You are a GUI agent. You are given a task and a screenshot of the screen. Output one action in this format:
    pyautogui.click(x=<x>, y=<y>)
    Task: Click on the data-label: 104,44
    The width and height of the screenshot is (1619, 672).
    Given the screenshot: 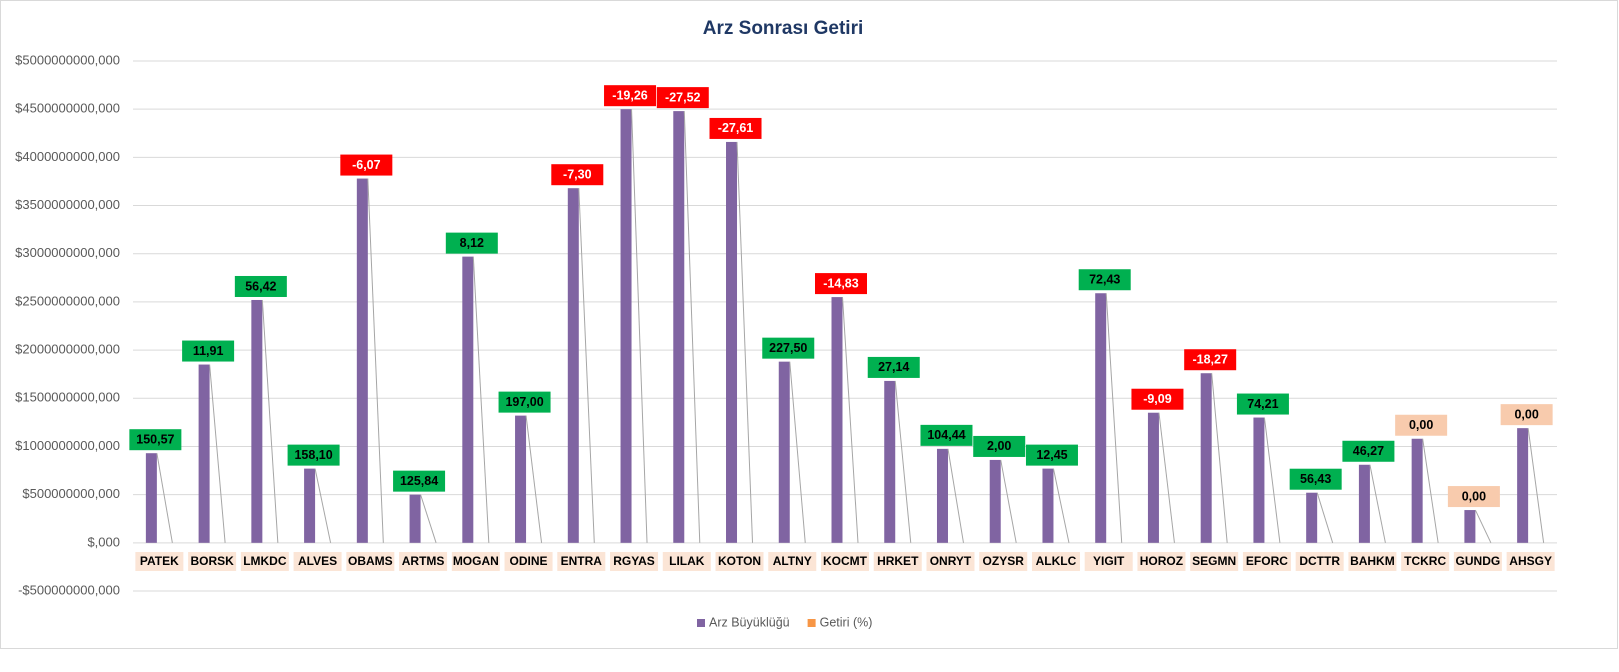 What is the action you would take?
    pyautogui.click(x=946, y=435)
    